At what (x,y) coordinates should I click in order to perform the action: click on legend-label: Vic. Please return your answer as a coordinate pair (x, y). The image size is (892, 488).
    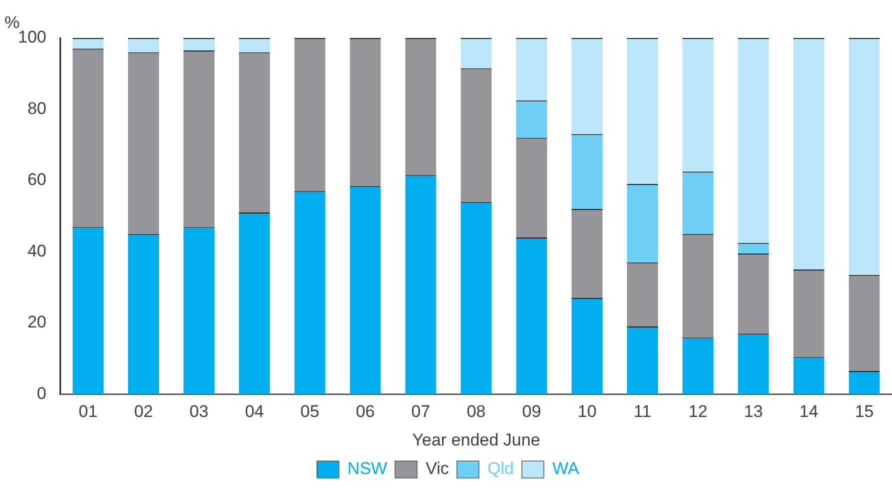
    Looking at the image, I should click on (438, 468).